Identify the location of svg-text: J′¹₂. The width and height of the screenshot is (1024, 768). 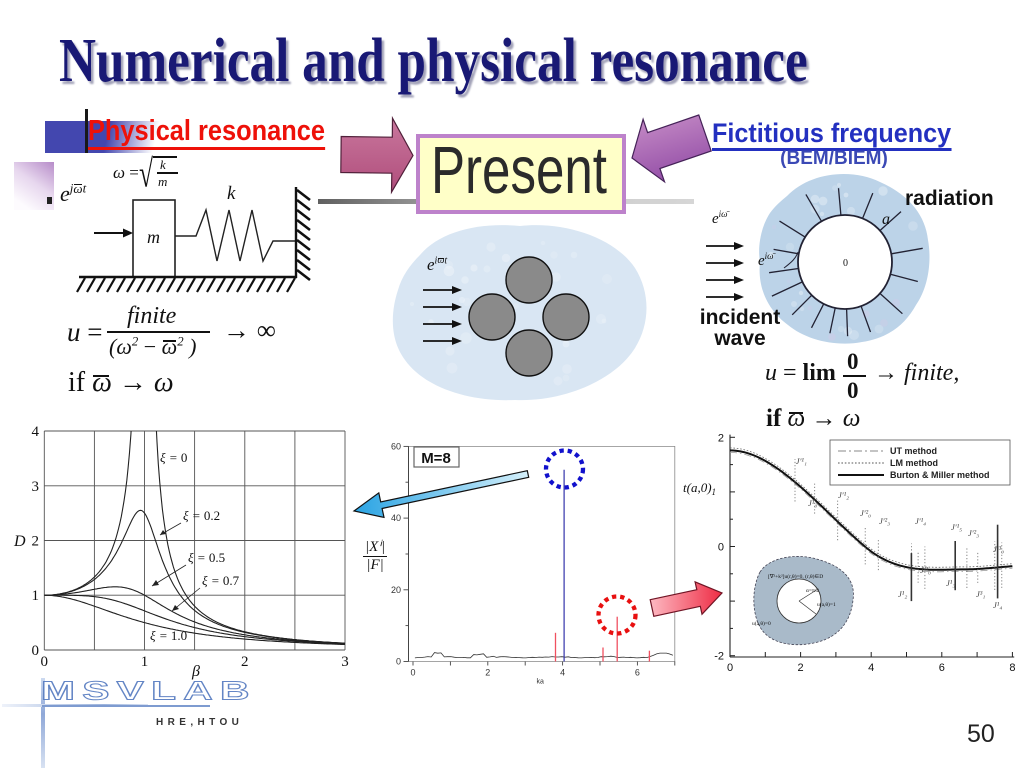
(843, 495).